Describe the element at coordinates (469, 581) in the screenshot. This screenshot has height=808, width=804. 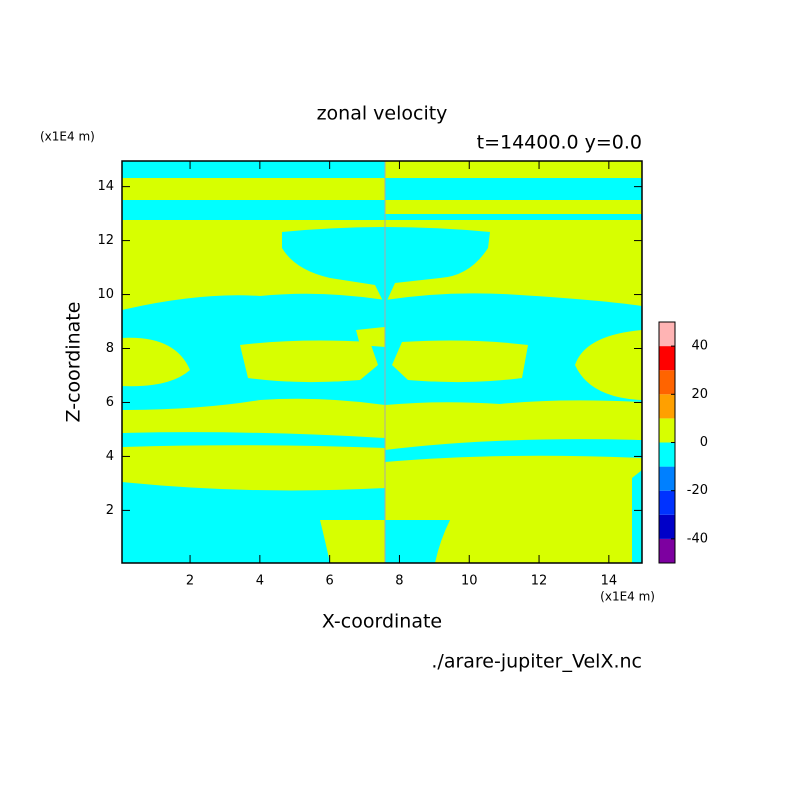
I see `x-tick-label: 10` at that location.